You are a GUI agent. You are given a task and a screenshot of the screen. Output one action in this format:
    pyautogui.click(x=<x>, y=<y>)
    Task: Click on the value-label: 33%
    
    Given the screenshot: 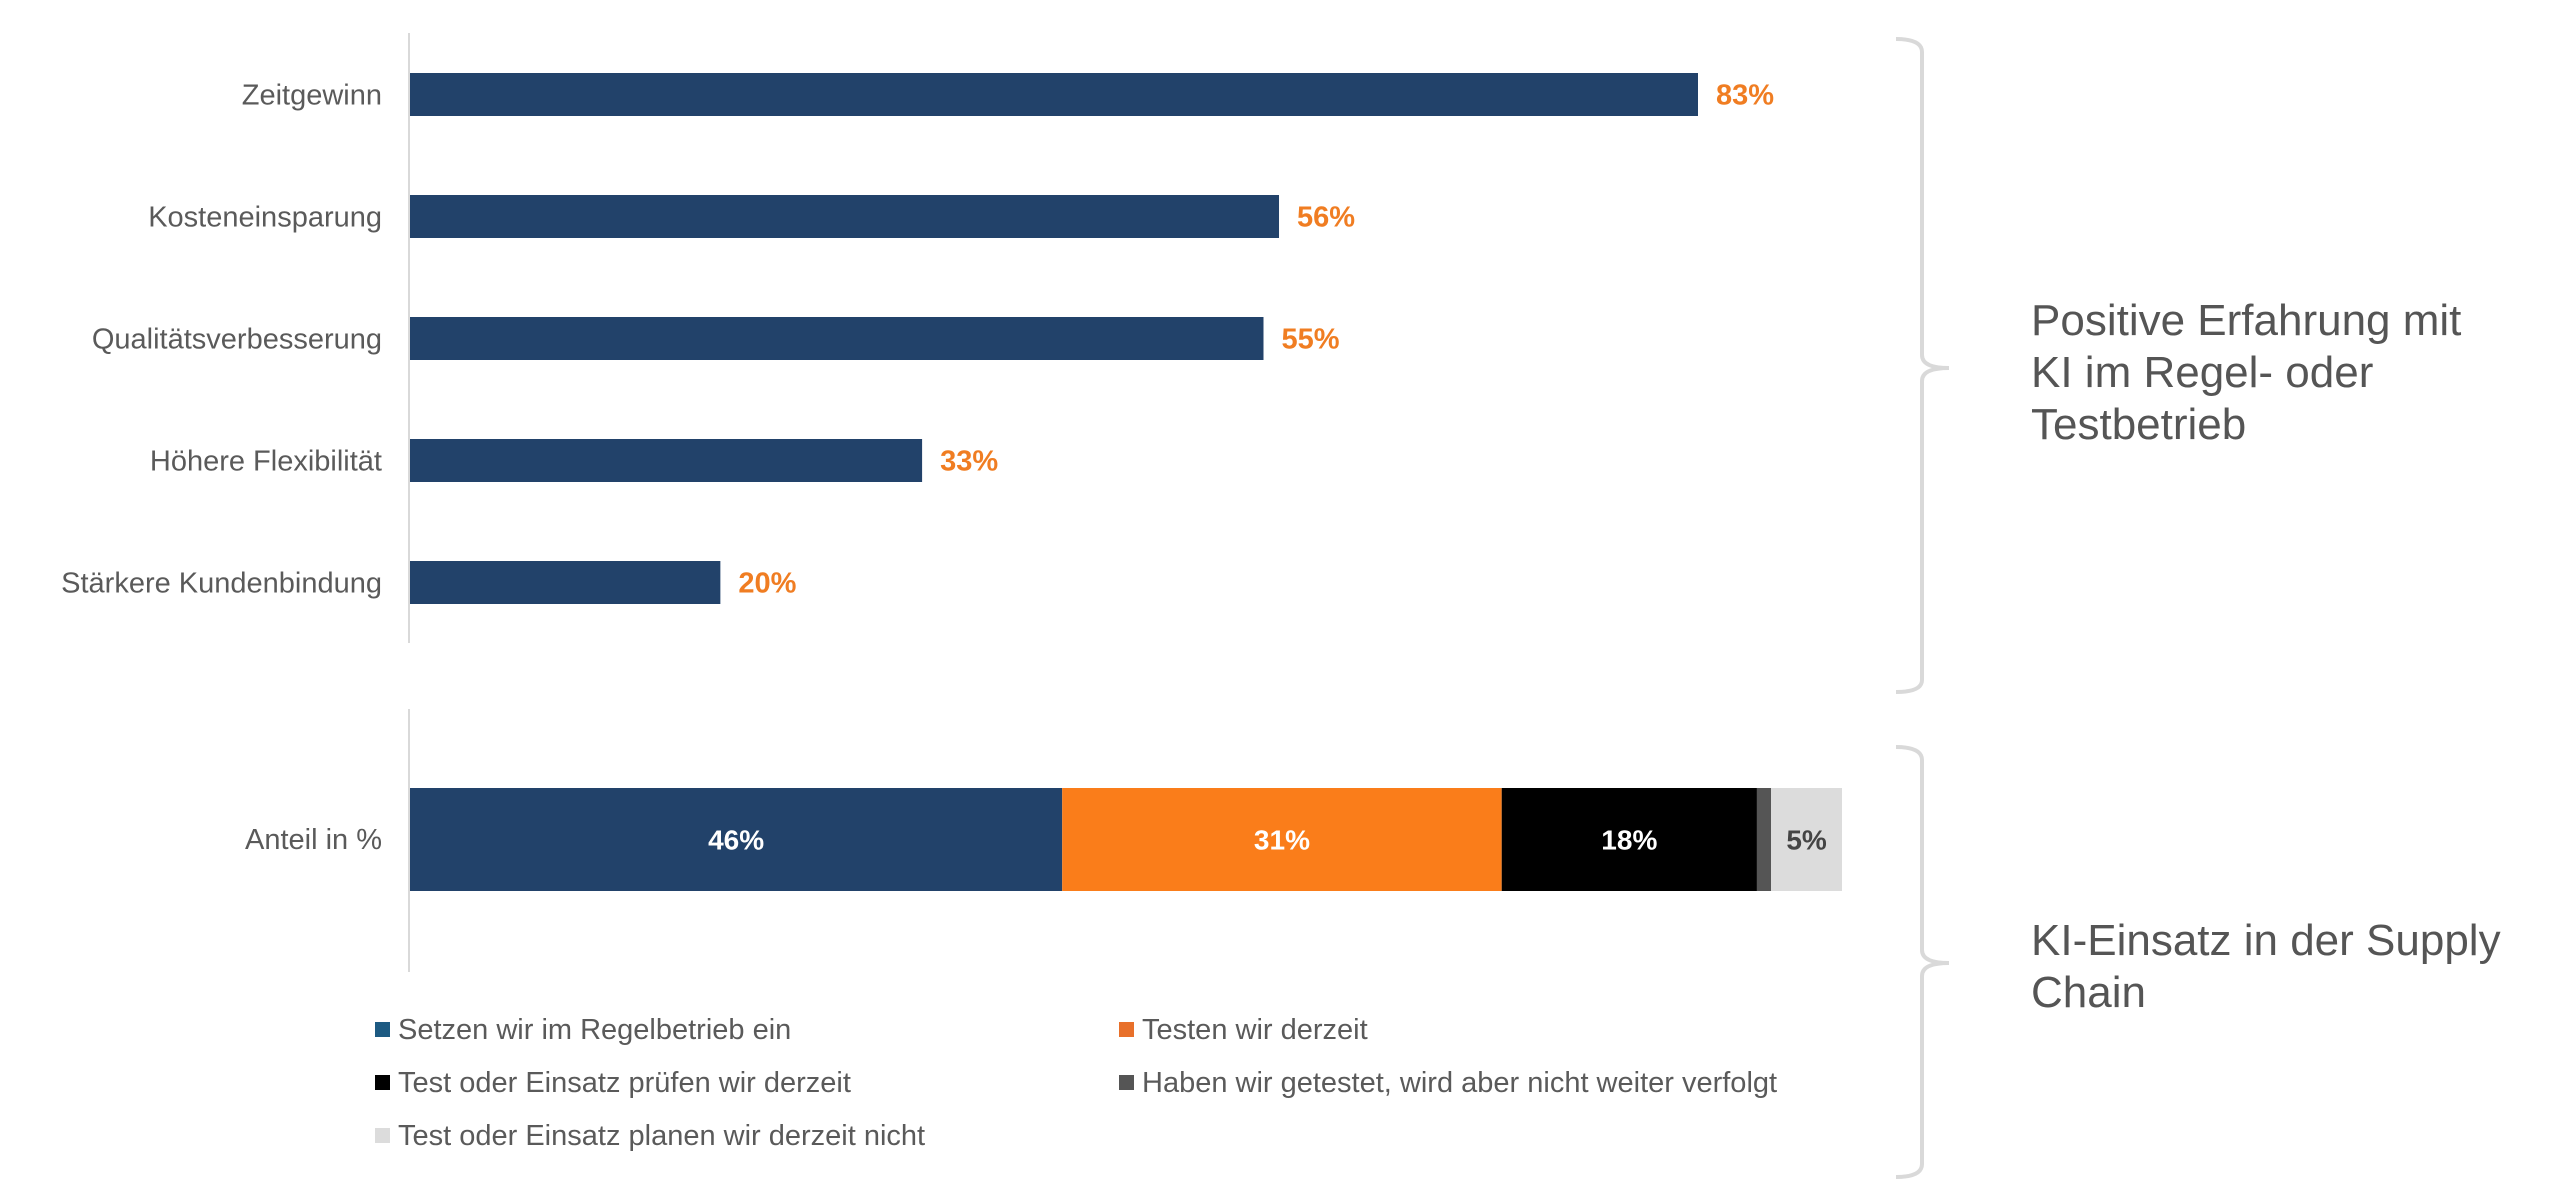 What is the action you would take?
    pyautogui.click(x=969, y=462)
    